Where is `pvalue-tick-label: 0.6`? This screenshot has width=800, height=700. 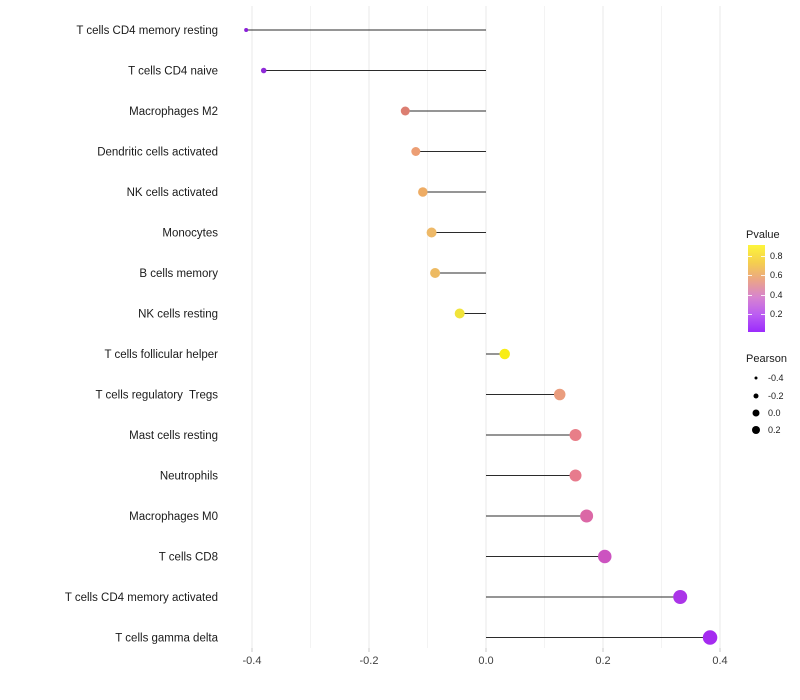
pvalue-tick-label: 0.6 is located at coordinates (776, 275).